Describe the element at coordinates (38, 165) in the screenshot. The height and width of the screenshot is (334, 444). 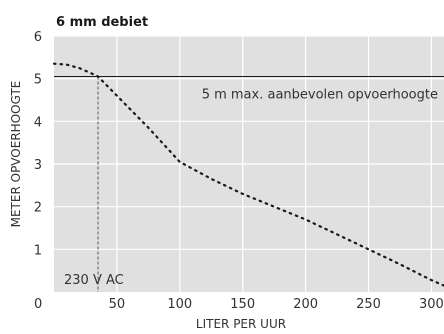
I see `y-tick-label: 3` at that location.